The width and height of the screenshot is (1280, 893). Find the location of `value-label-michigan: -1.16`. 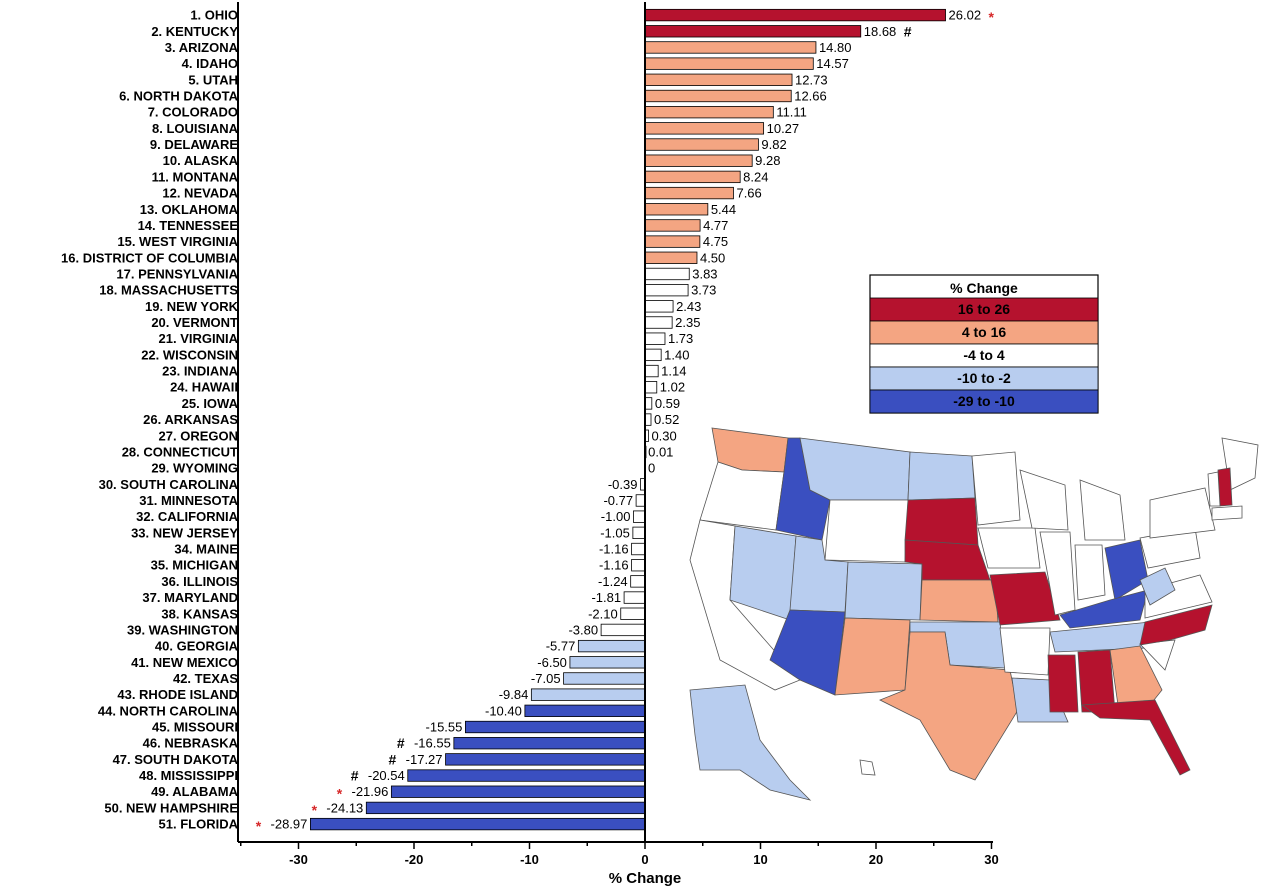

value-label-michigan: -1.16 is located at coordinates (614, 565).